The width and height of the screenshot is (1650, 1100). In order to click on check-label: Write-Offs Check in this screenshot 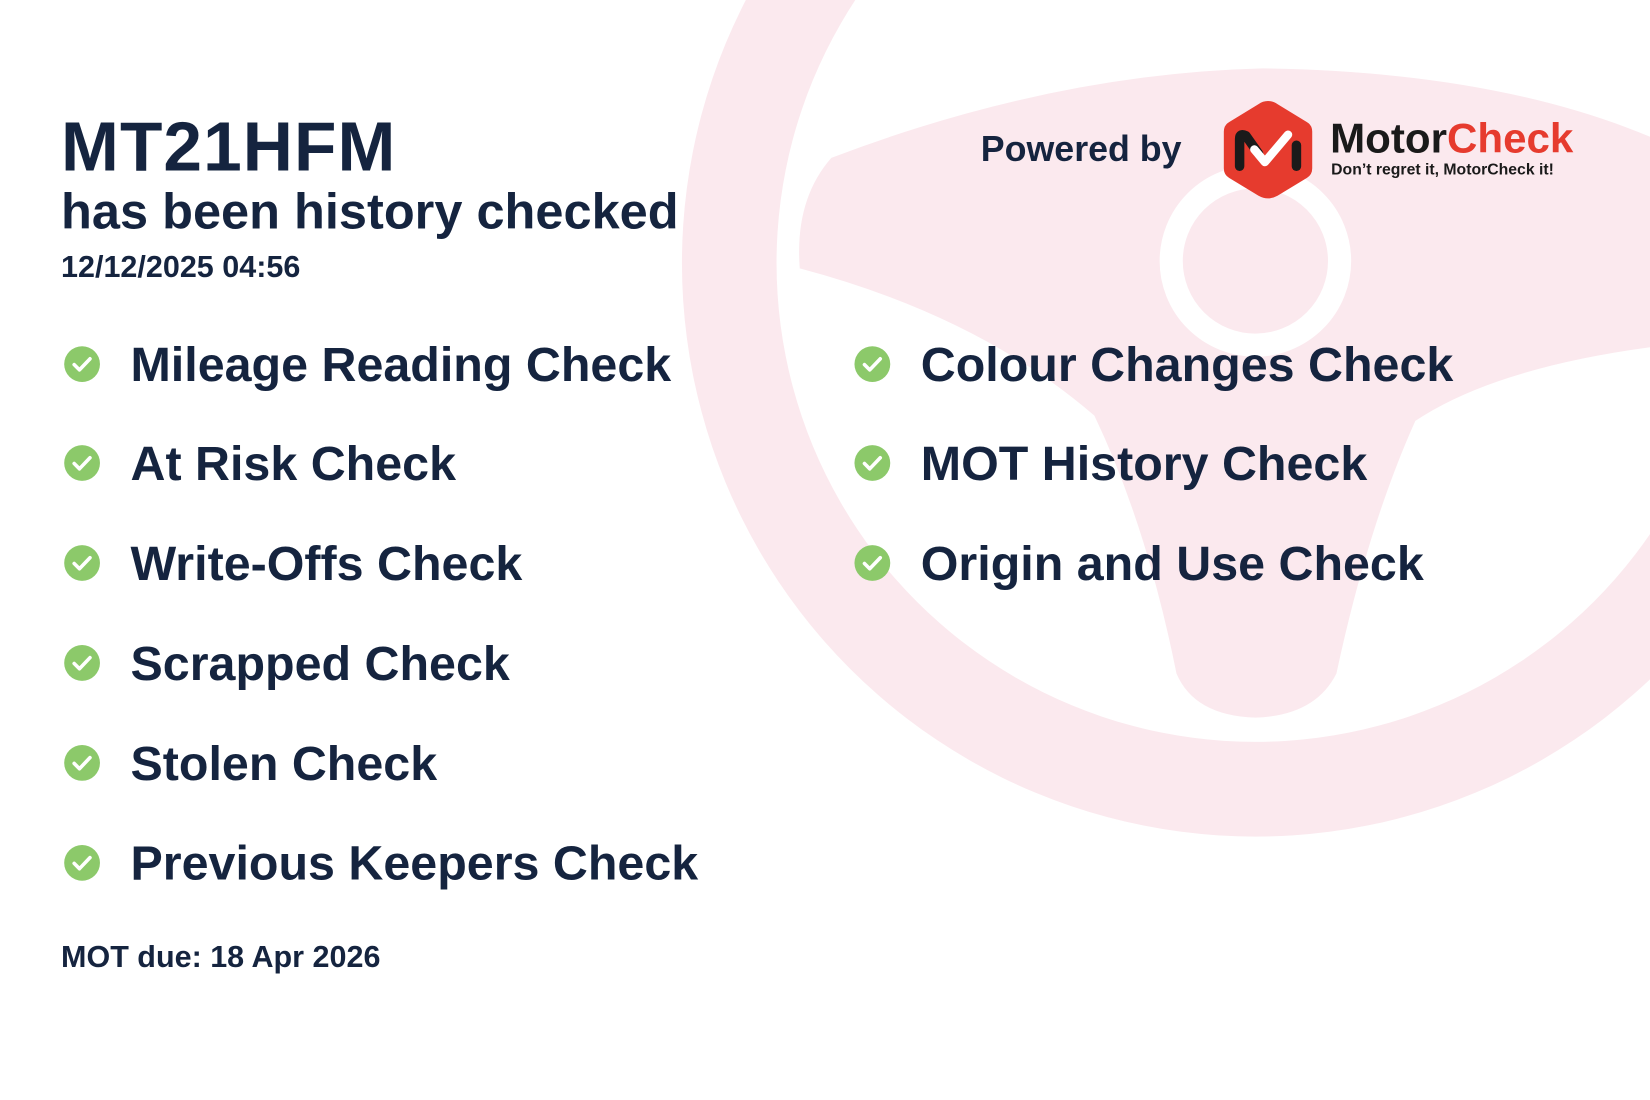, I will do `click(326, 563)`.